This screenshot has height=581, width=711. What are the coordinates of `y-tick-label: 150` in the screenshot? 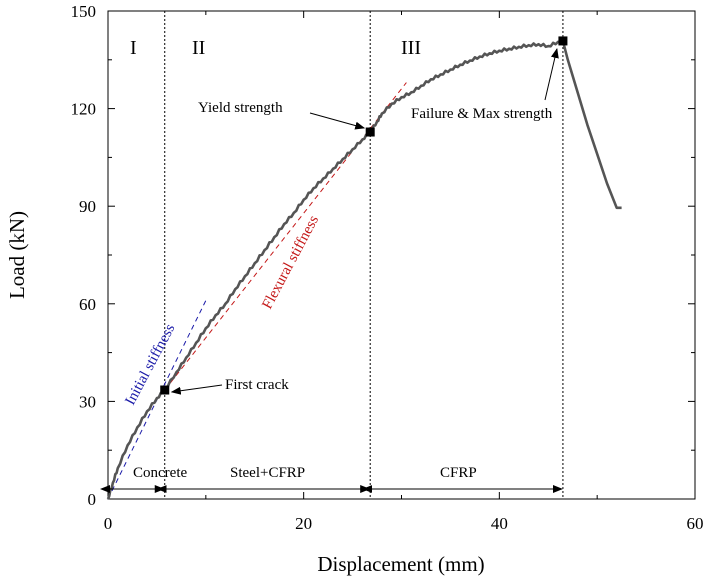 It's located at (84, 11).